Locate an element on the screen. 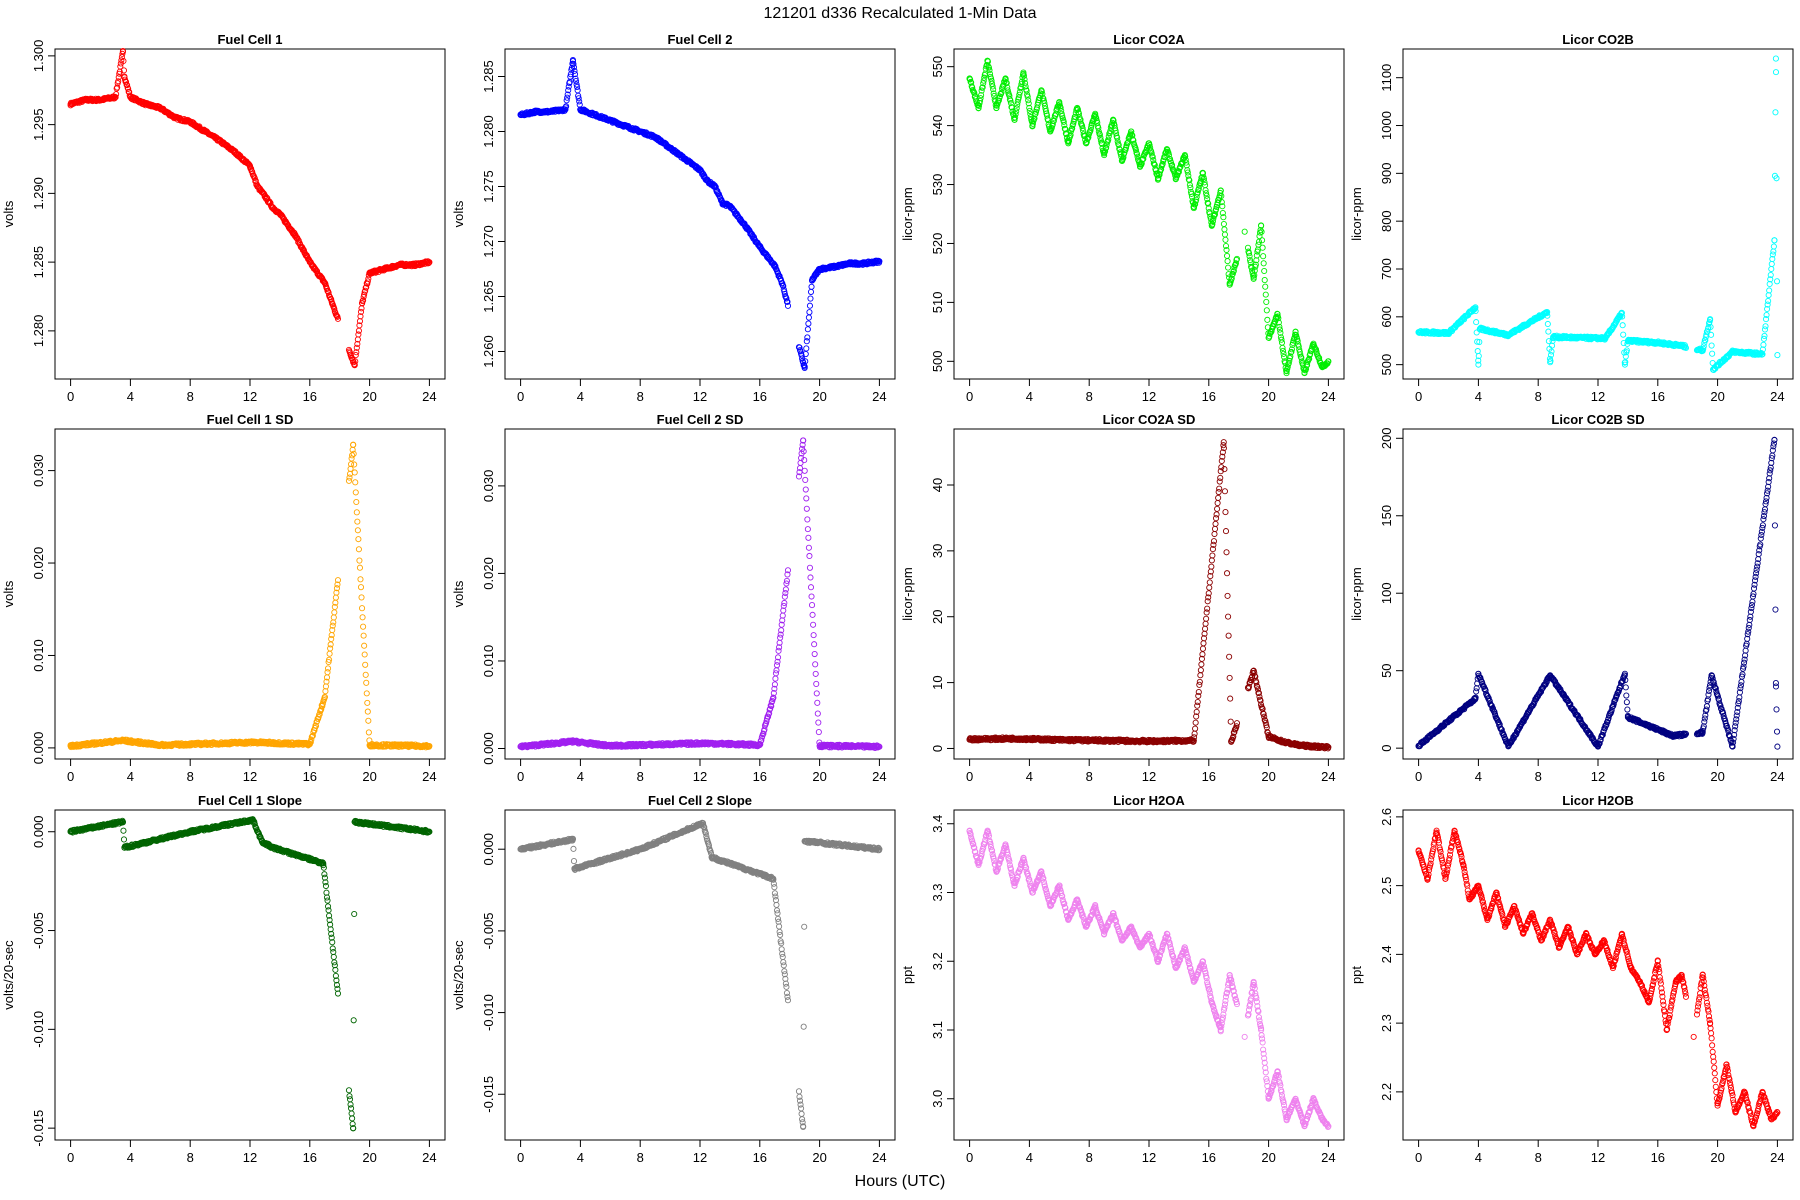 Image resolution: width=1800 pixels, height=1200 pixels. y-tick-label: 1.280 is located at coordinates (488, 131).